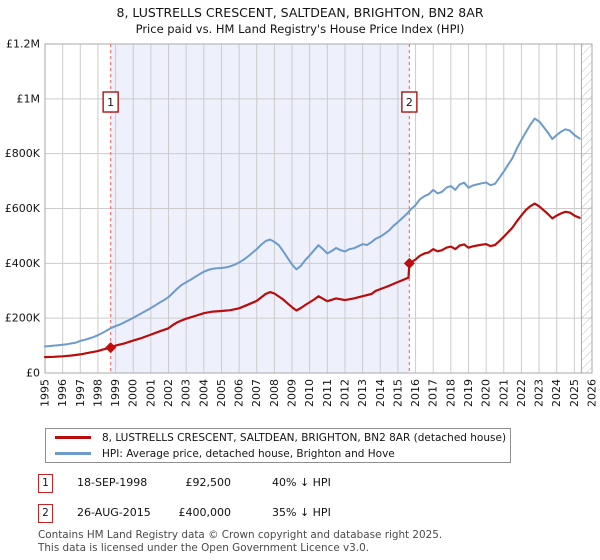 The width and height of the screenshot is (600, 560). I want to click on svg-text: 2, so click(409, 102).